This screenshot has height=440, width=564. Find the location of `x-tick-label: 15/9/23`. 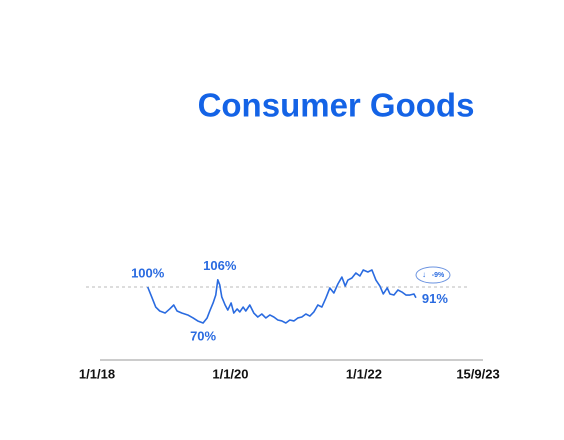

x-tick-label: 15/9/23 is located at coordinates (477, 373).